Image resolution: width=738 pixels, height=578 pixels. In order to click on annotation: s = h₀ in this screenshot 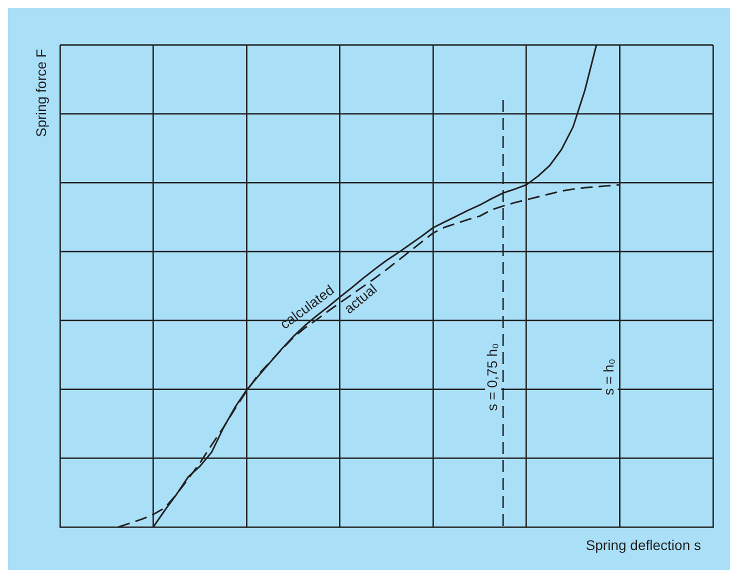, I will do `click(608, 377)`.